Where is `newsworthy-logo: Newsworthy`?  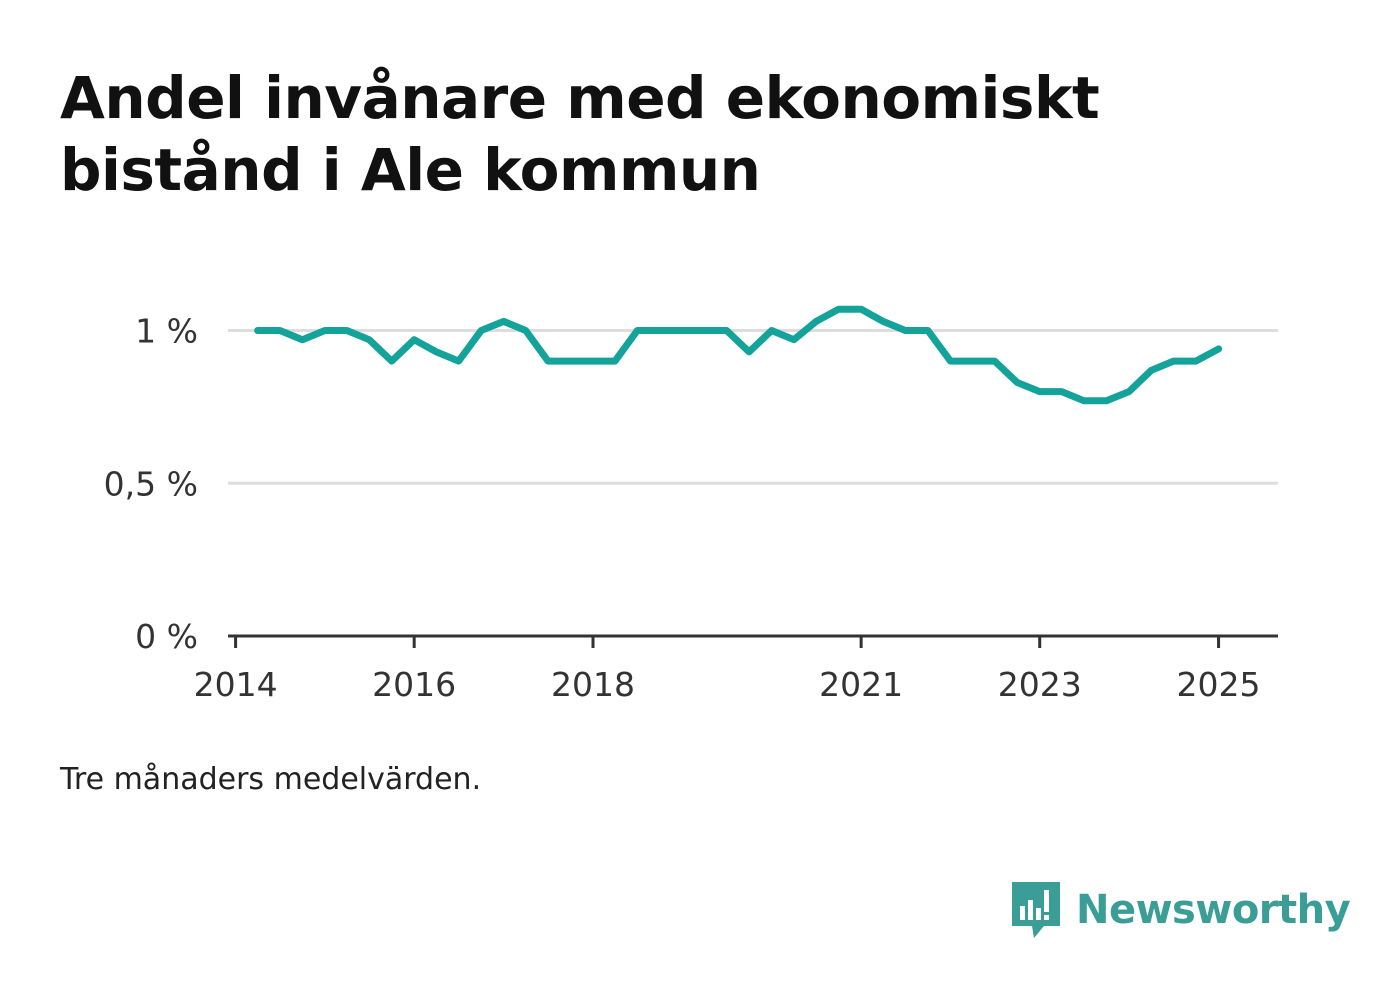
newsworthy-logo: Newsworthy is located at coordinates (1180, 910).